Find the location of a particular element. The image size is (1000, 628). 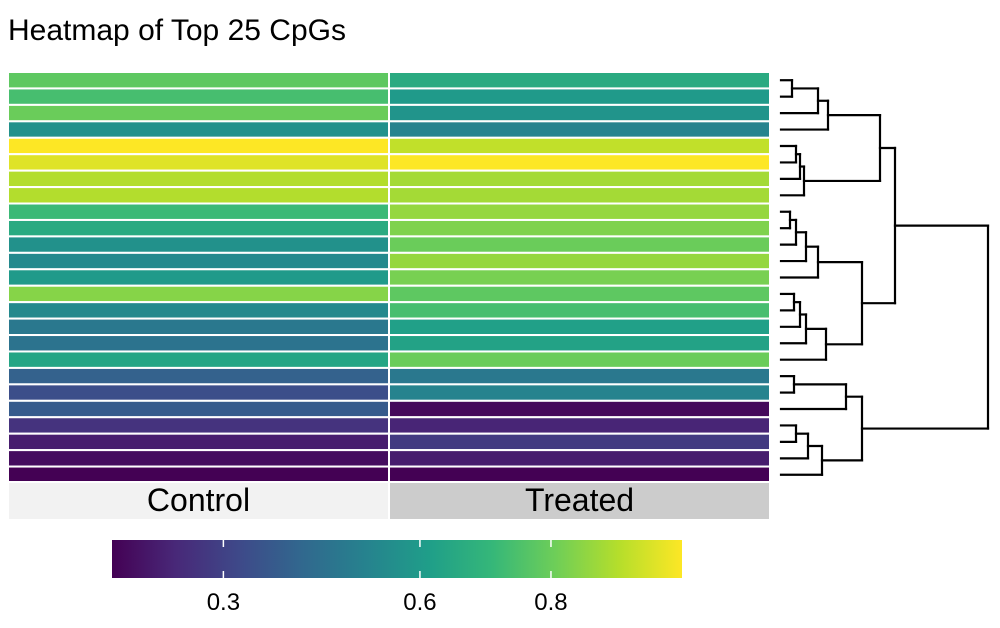

row-dendrogram is located at coordinates (884, 277).